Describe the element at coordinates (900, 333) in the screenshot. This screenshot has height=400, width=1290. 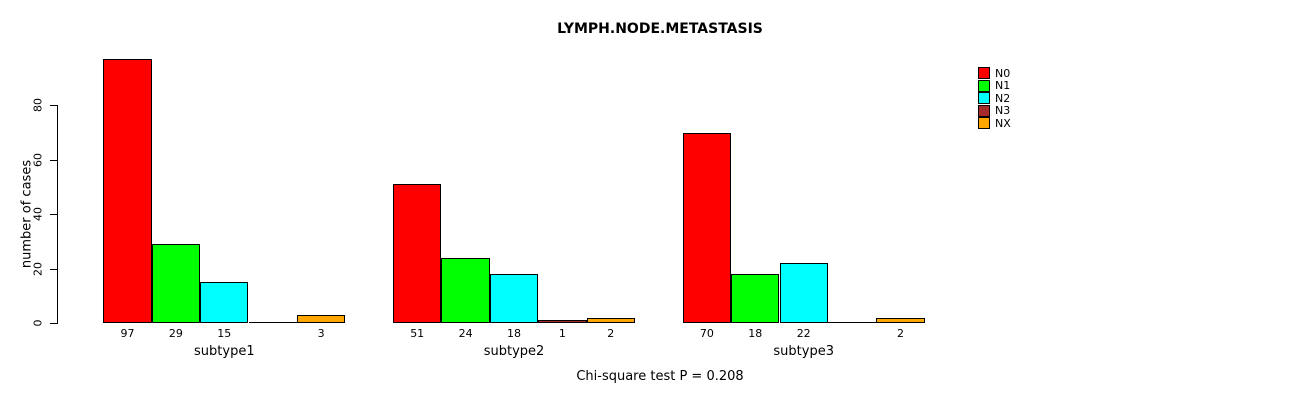
I see `bar-value-label-subtype3-NX: 2` at that location.